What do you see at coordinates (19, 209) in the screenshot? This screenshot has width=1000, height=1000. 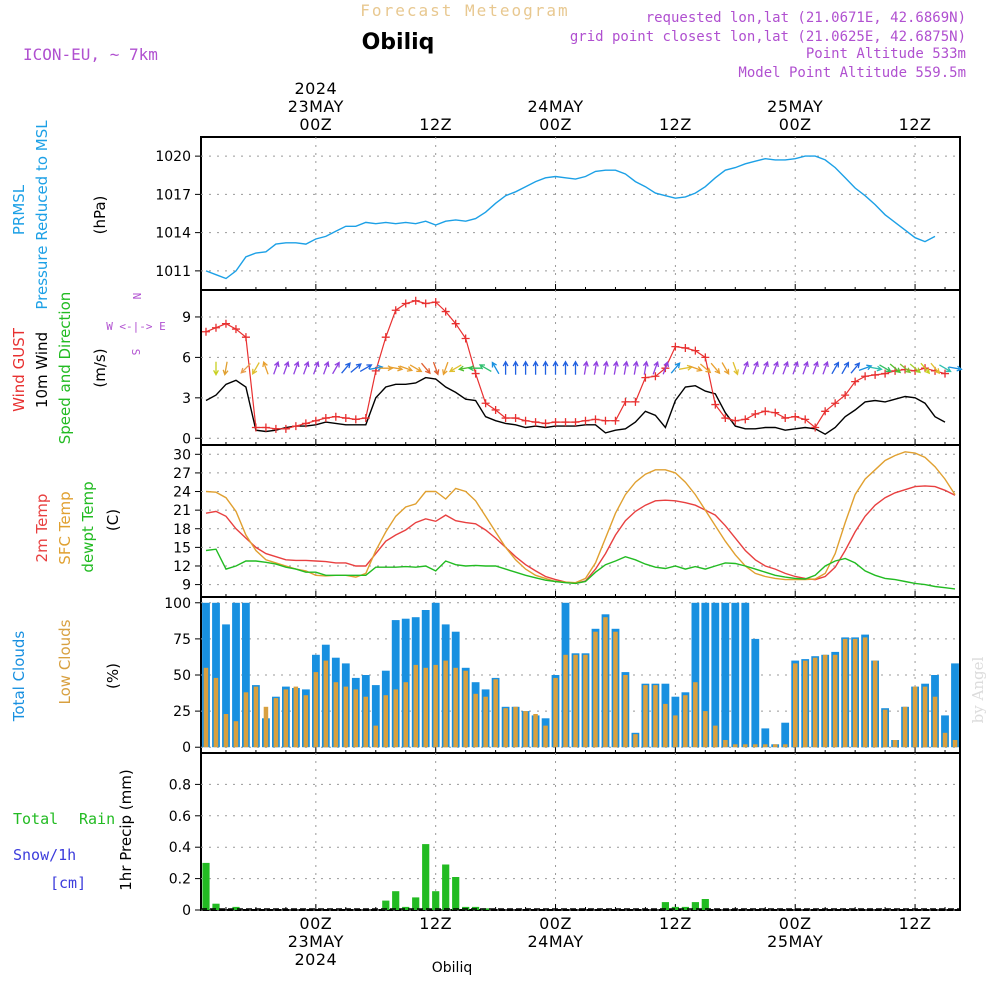 I see `pressure-label-prmsl: PRMSL` at bounding box center [19, 209].